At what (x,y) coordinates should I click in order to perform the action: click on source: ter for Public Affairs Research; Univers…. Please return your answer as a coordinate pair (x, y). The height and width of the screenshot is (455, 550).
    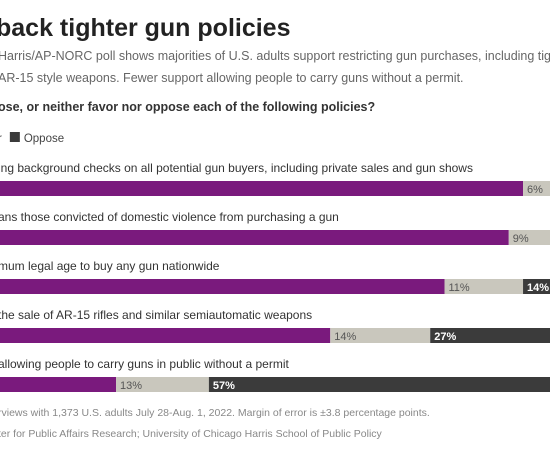
    Looking at the image, I should click on (191, 434).